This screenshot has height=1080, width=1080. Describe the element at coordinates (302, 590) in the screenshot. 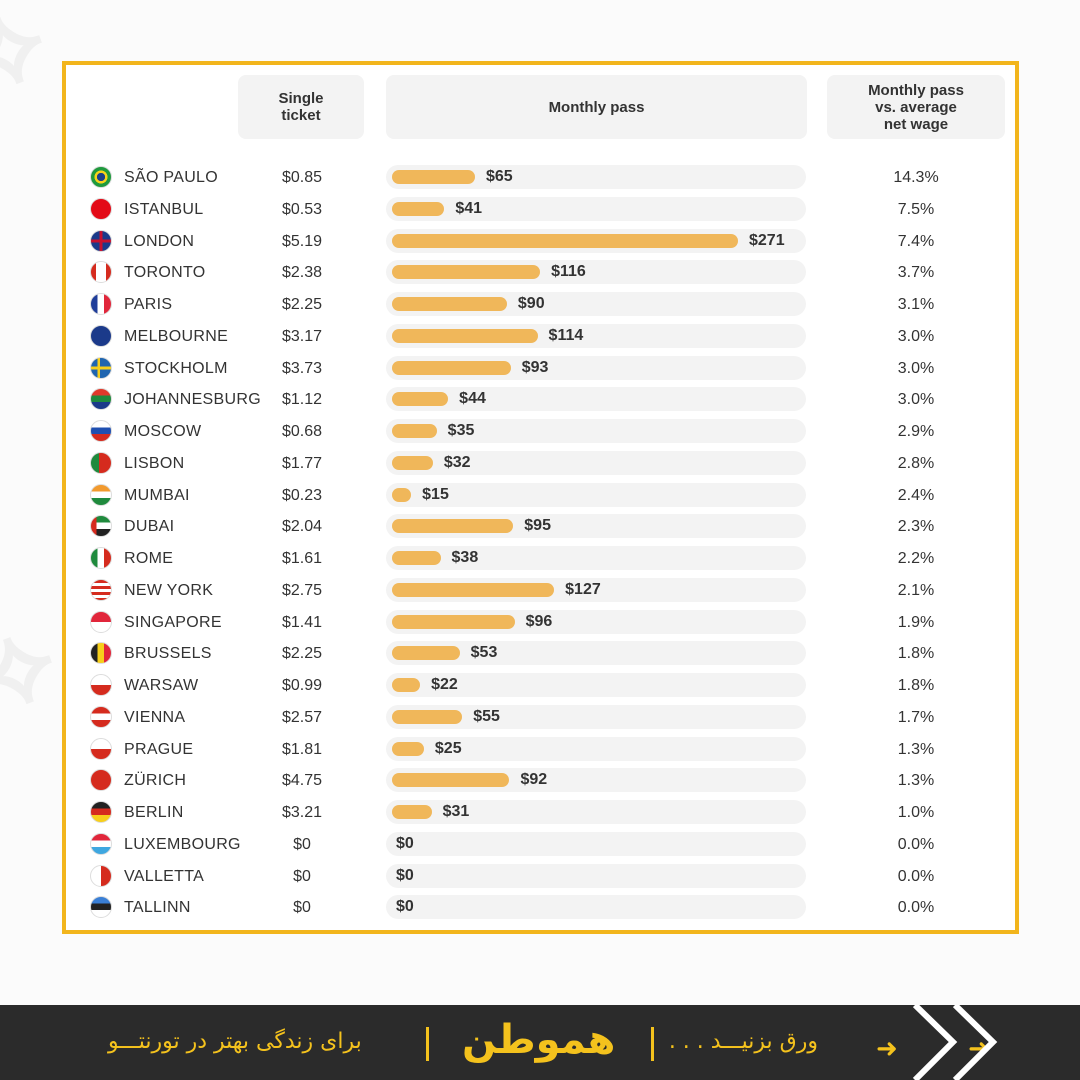

I see `single-ticket-value: $2.75` at that location.